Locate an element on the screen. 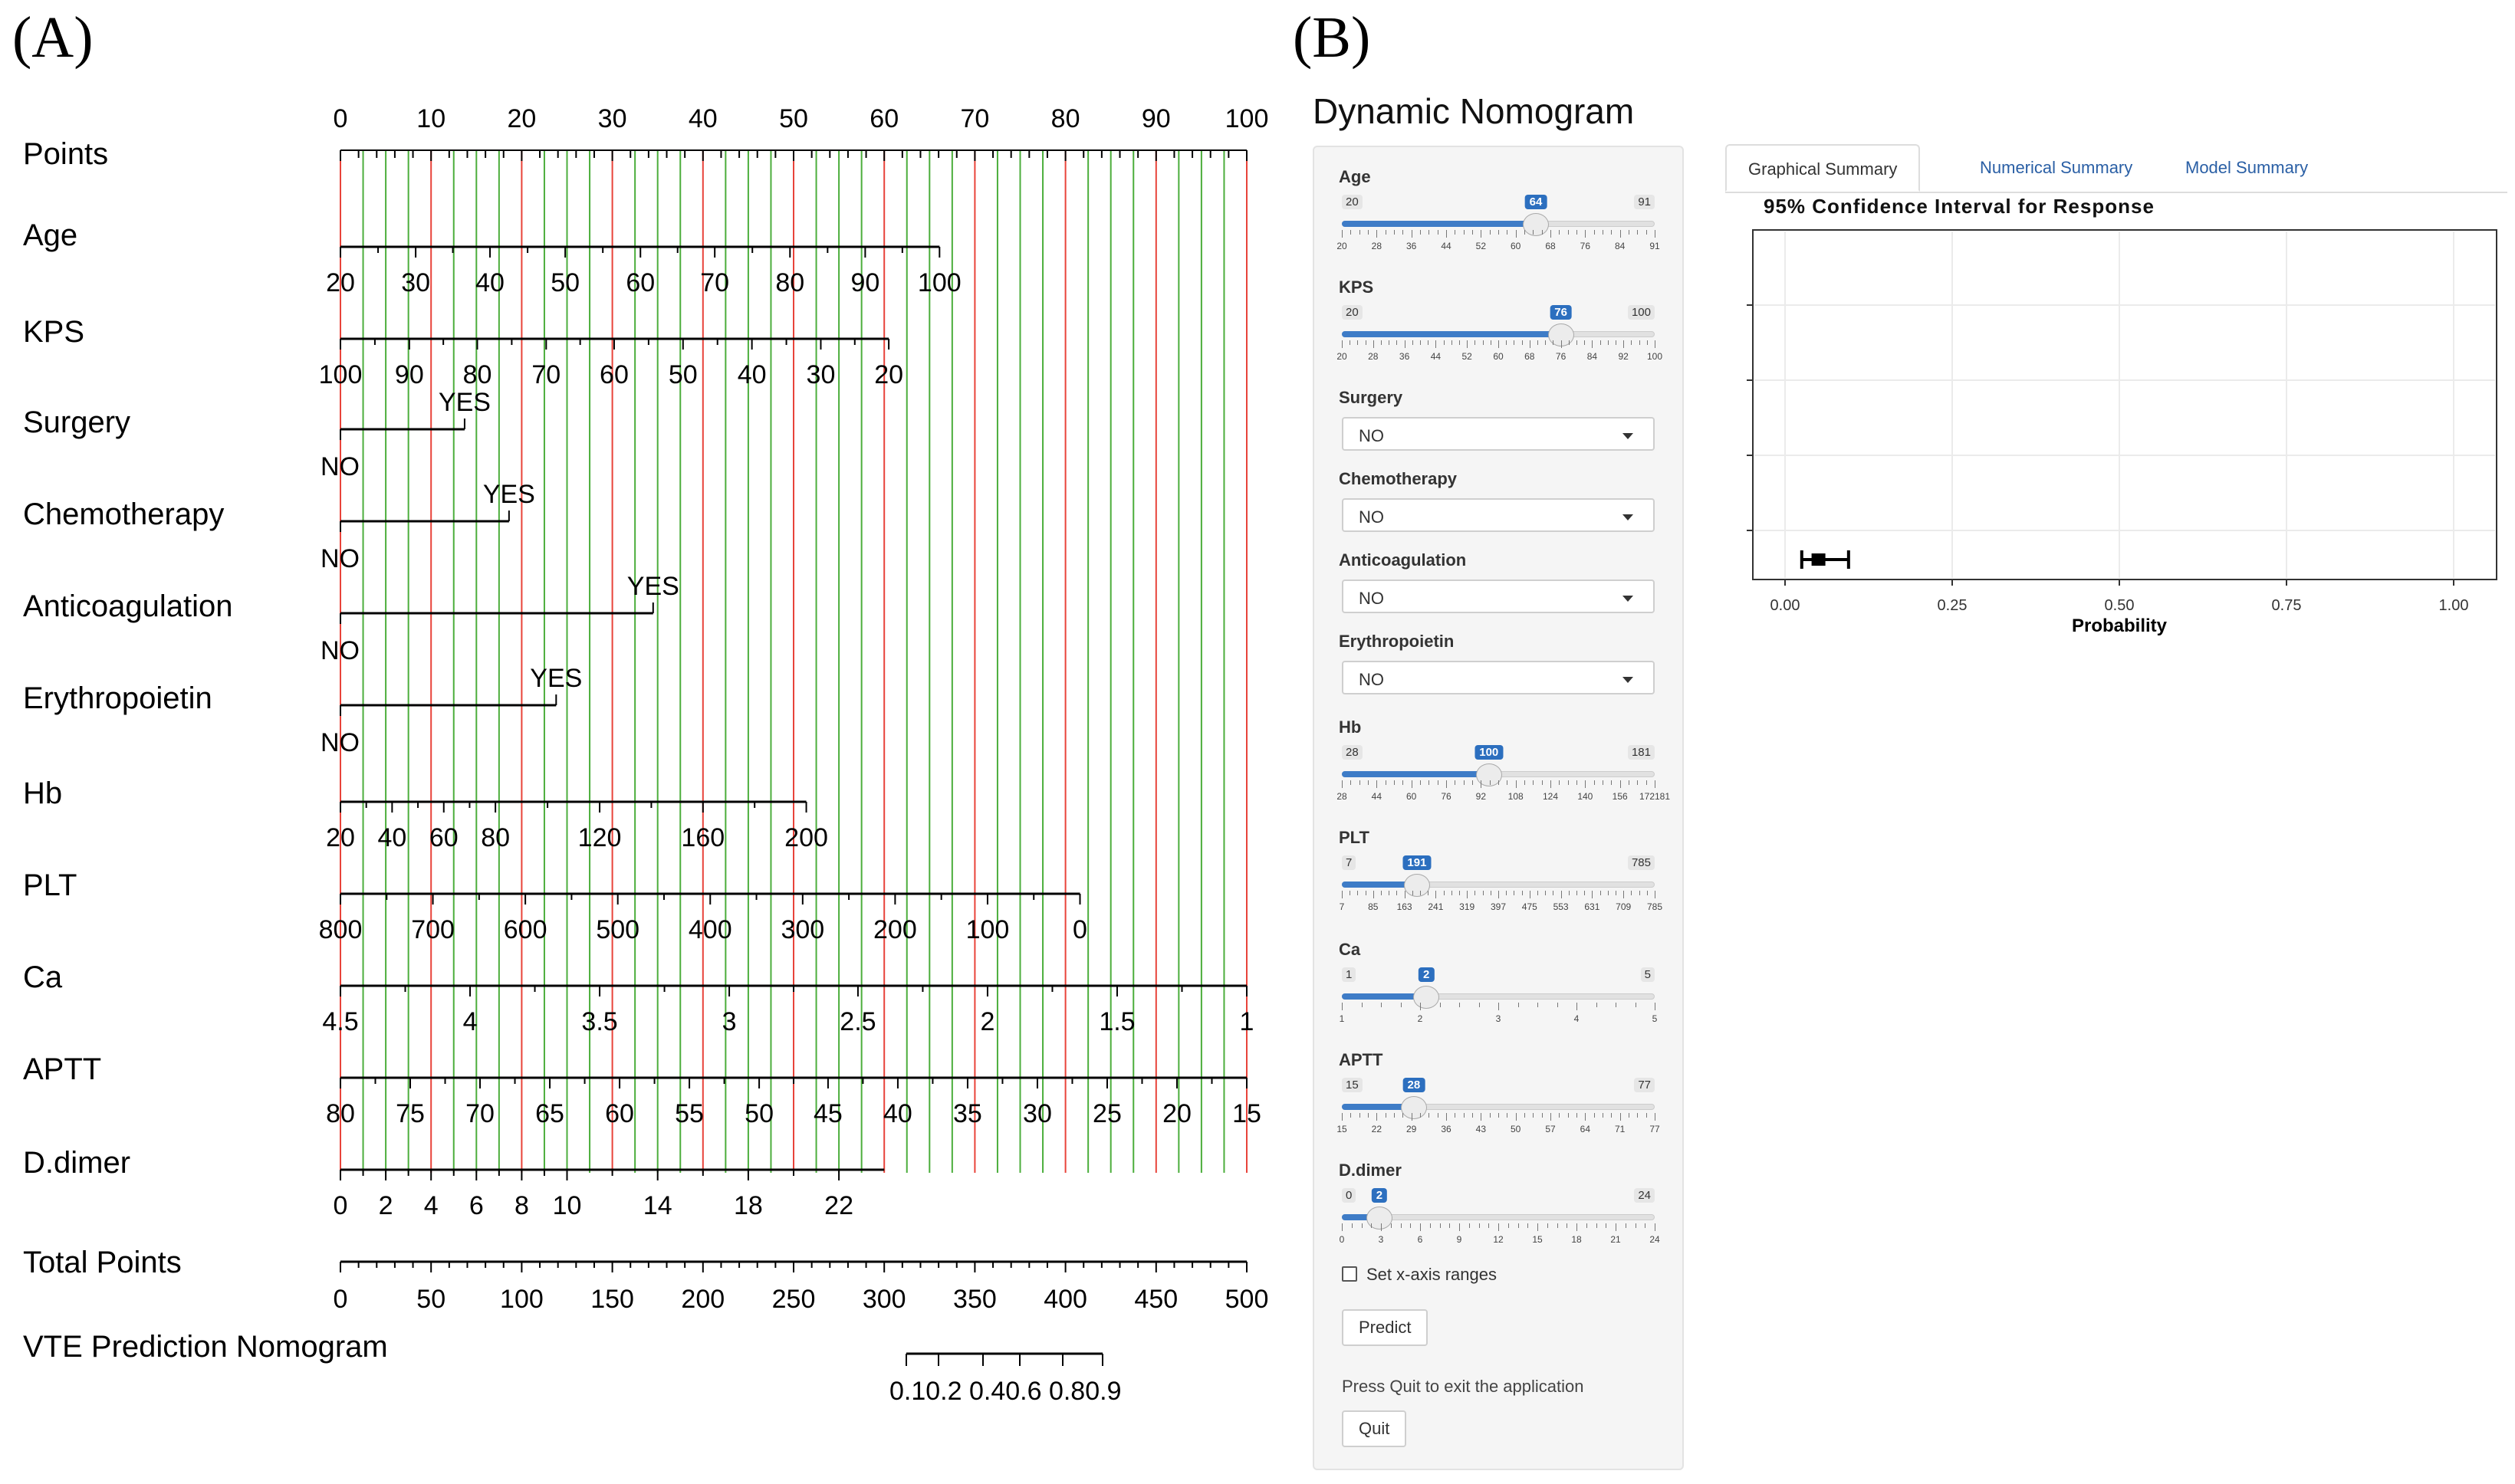 The image size is (2515, 1484). slider-grid-label: 6 is located at coordinates (1420, 1239).